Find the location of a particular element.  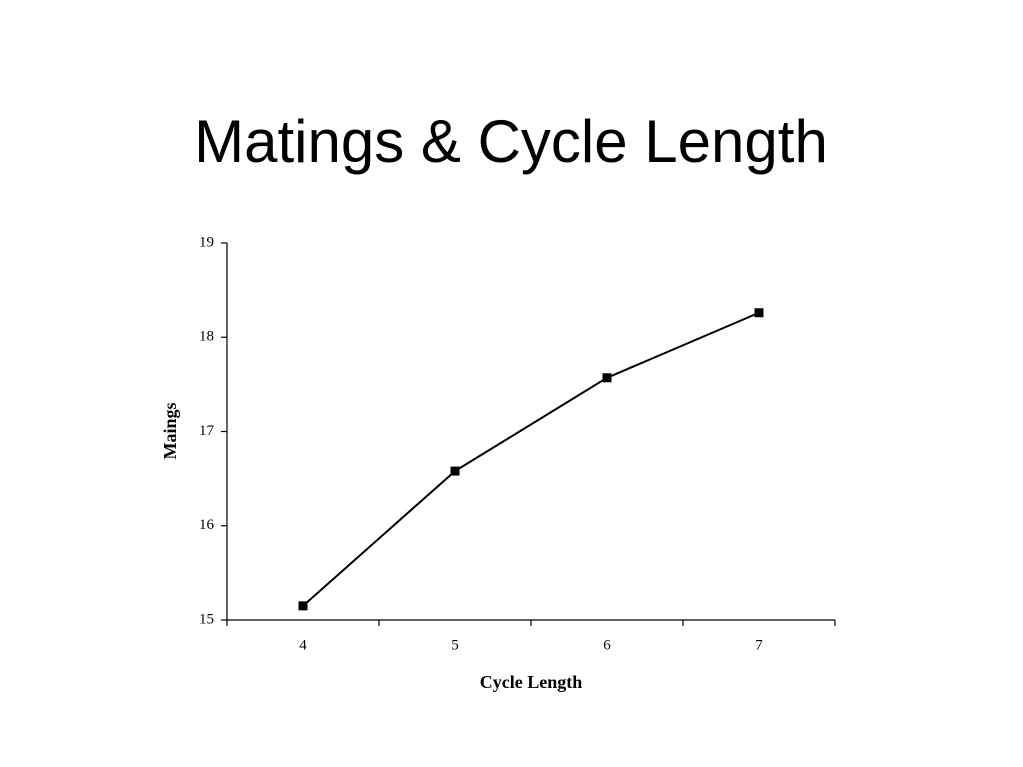

x-tick-label: 5 is located at coordinates (455, 645).